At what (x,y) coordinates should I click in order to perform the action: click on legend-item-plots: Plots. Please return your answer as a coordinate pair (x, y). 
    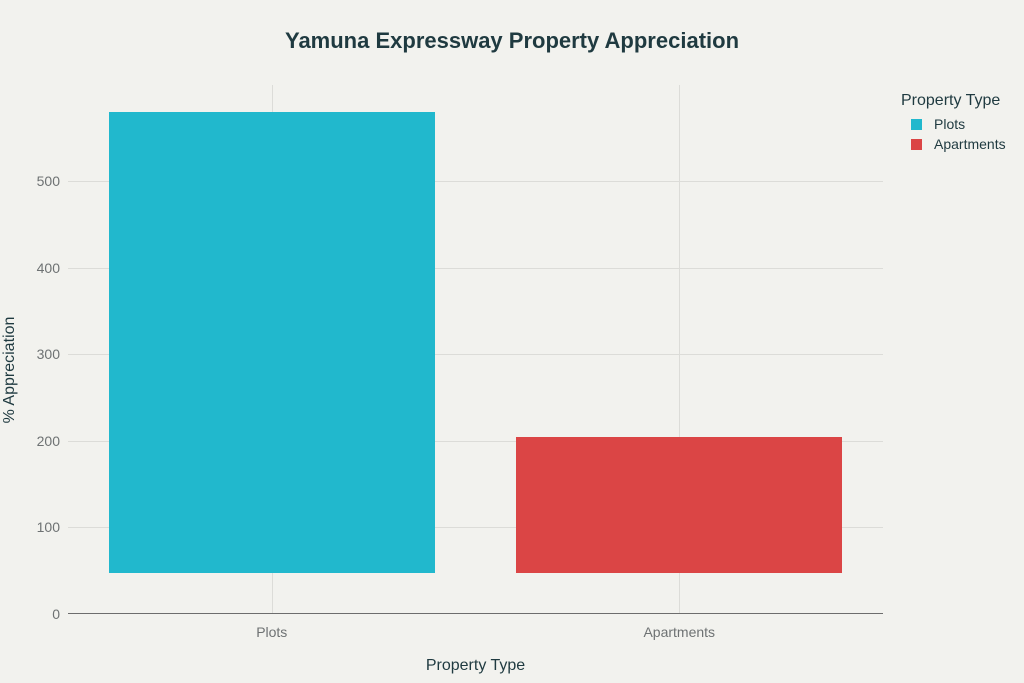
    Looking at the image, I should click on (958, 124).